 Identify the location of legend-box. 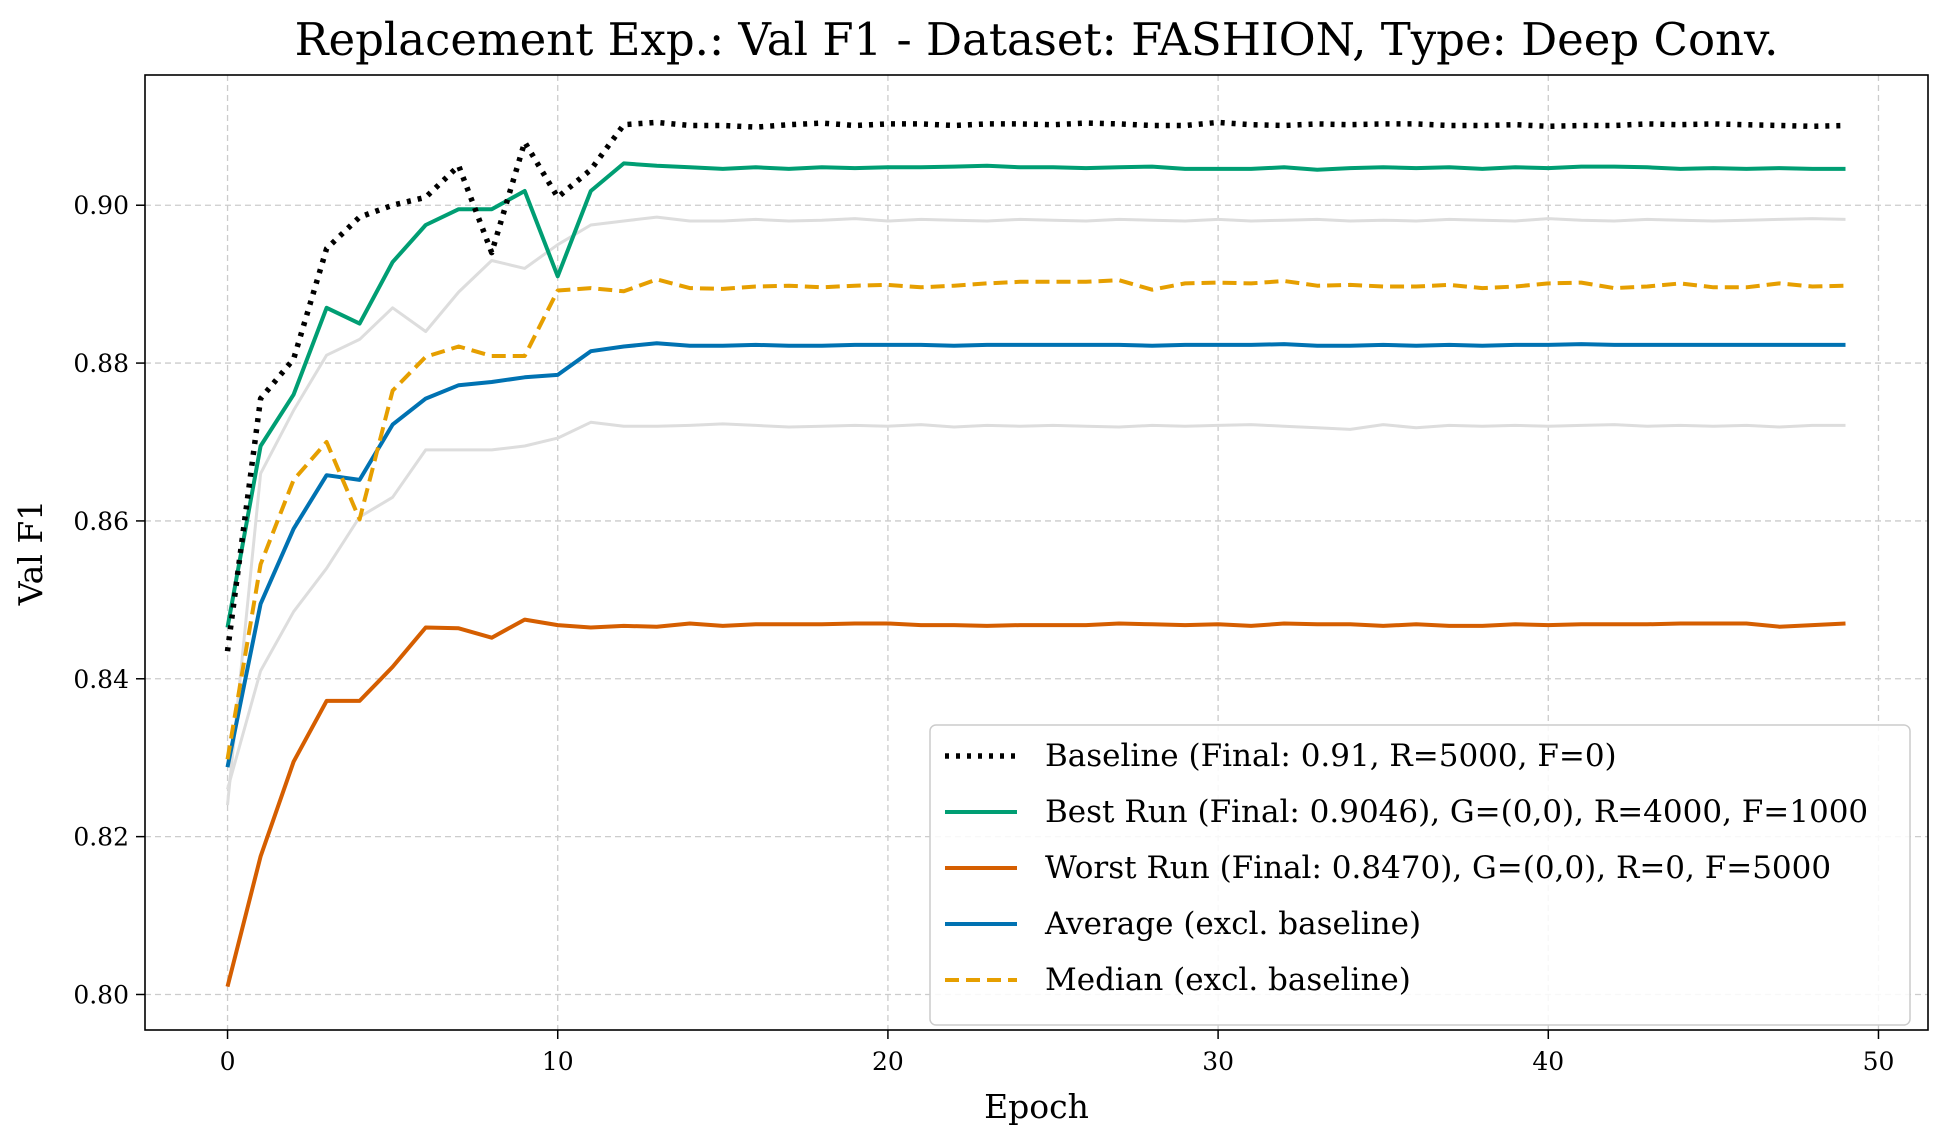
(1420, 875).